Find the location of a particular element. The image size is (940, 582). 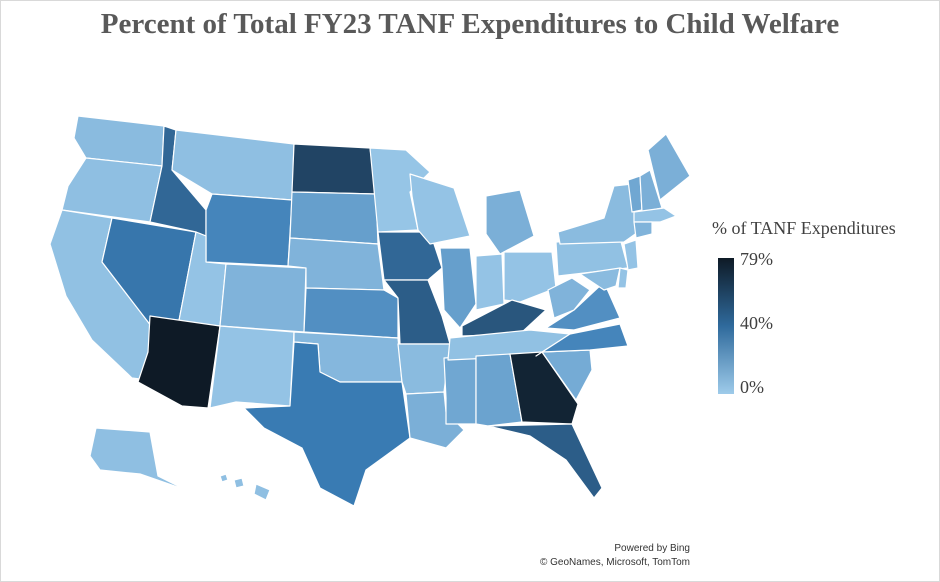

state-IL is located at coordinates (458, 288).